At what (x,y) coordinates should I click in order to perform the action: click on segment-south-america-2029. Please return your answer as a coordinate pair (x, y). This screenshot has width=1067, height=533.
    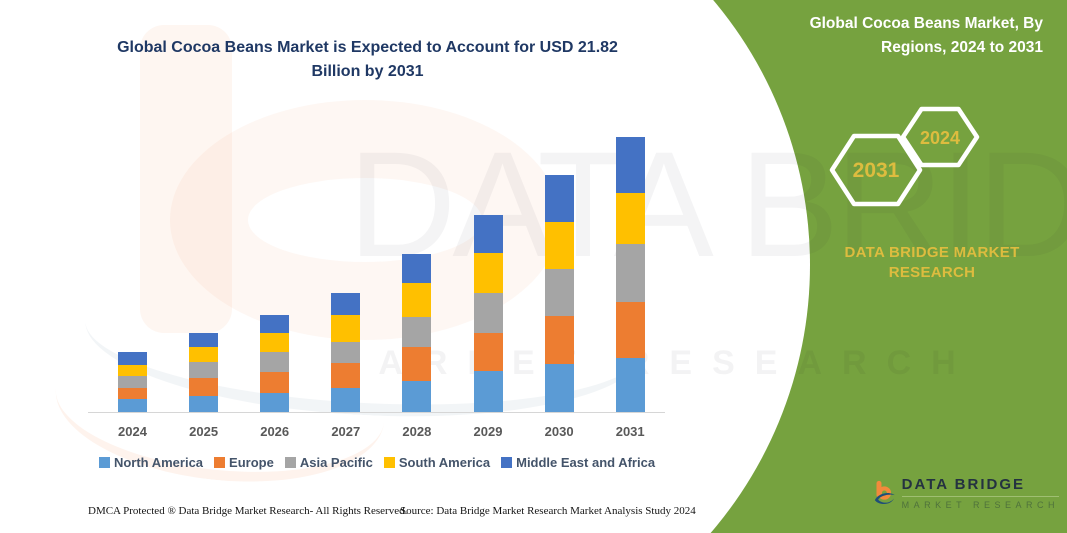
    Looking at the image, I should click on (488, 273).